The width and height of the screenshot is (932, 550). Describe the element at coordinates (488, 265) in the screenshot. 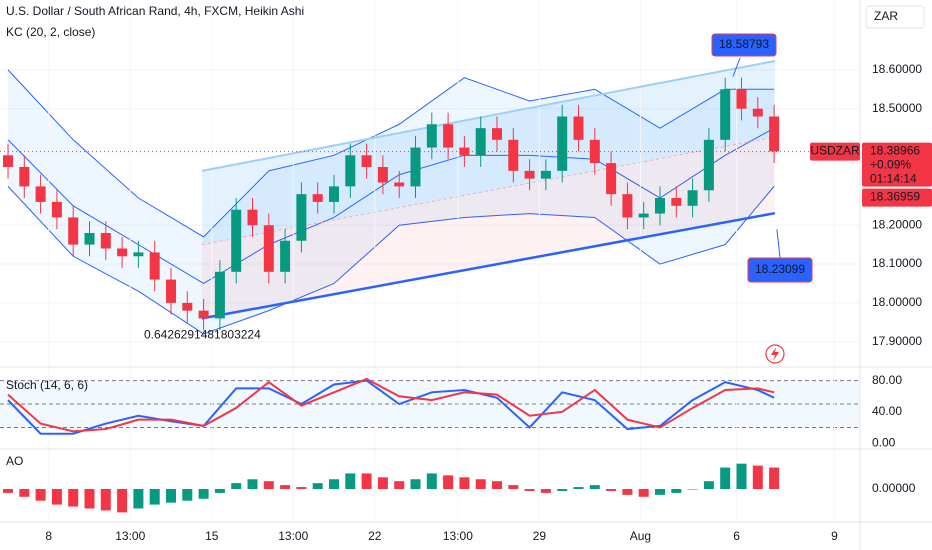

I see `channel-lower-line` at that location.